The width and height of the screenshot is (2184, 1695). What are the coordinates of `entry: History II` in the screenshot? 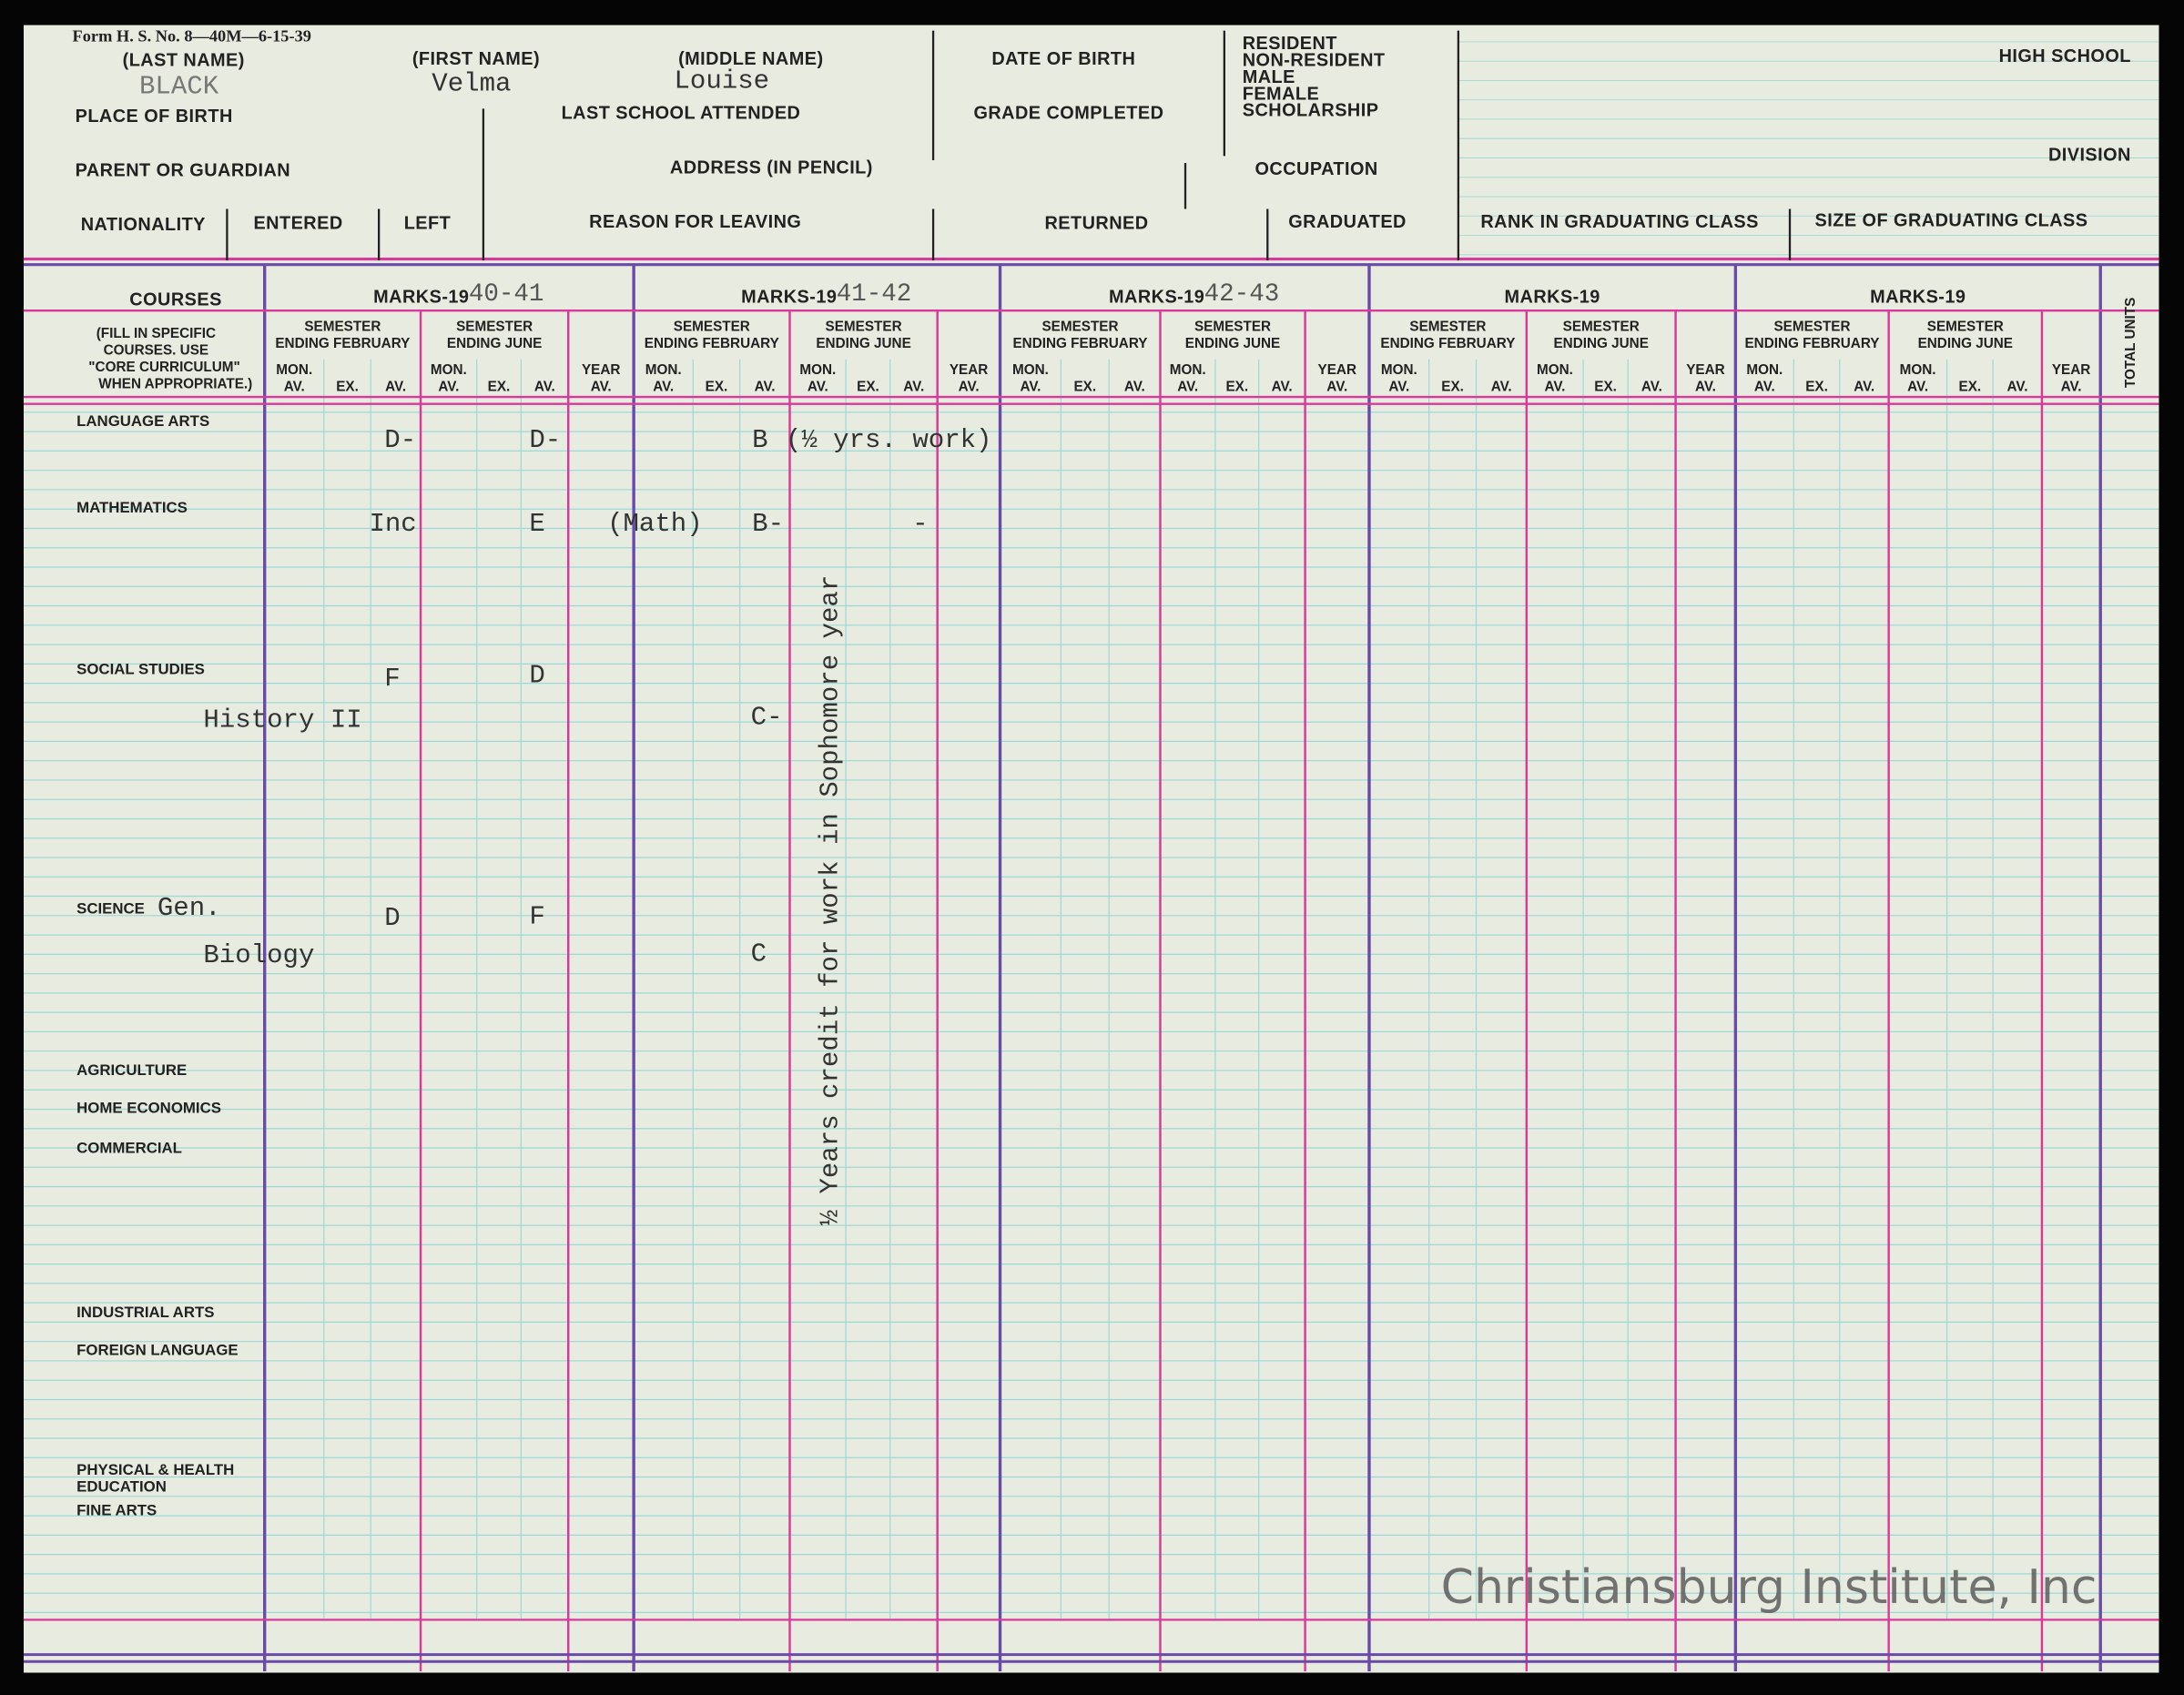 It's located at (282, 720).